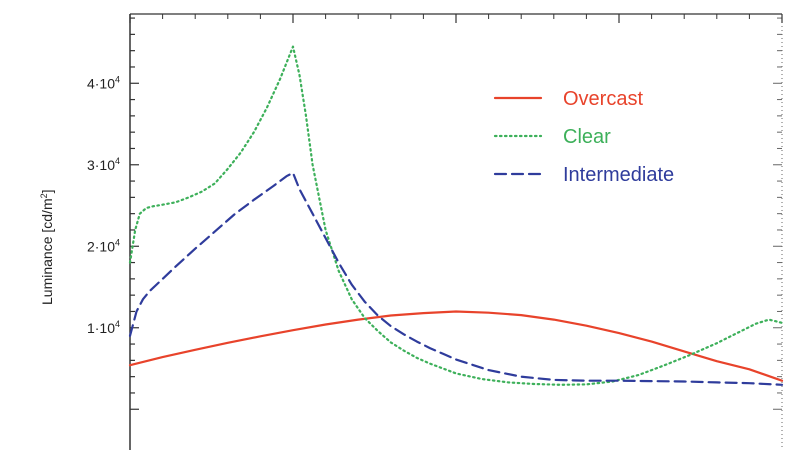 The width and height of the screenshot is (785, 450). I want to click on y-axis-title: Luminance [cd/m2], so click(47, 247).